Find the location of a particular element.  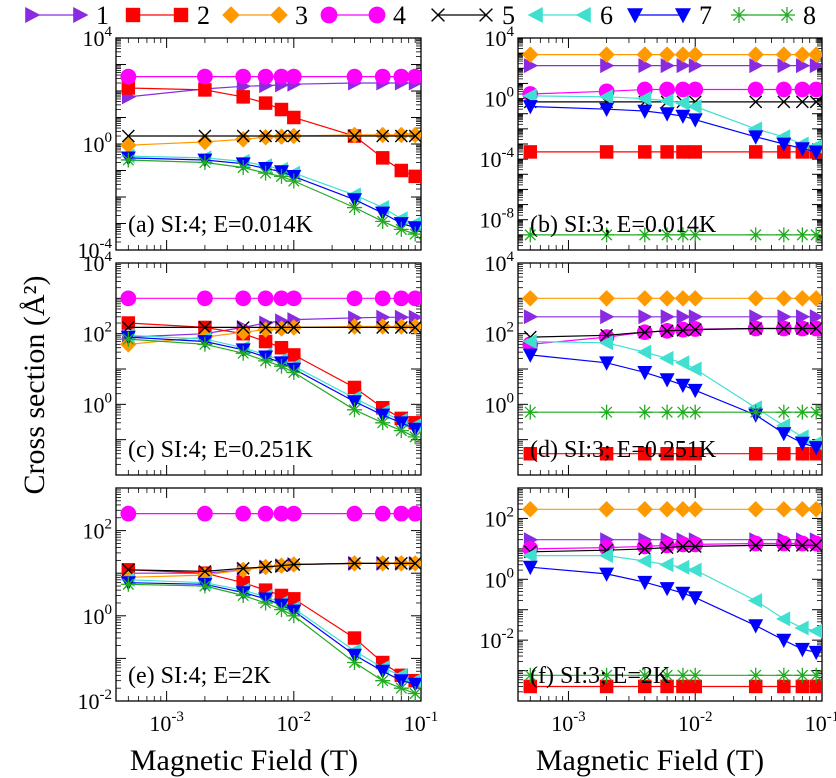

x-axis-label-right: Magnetic Field (T) is located at coordinates (650, 760).